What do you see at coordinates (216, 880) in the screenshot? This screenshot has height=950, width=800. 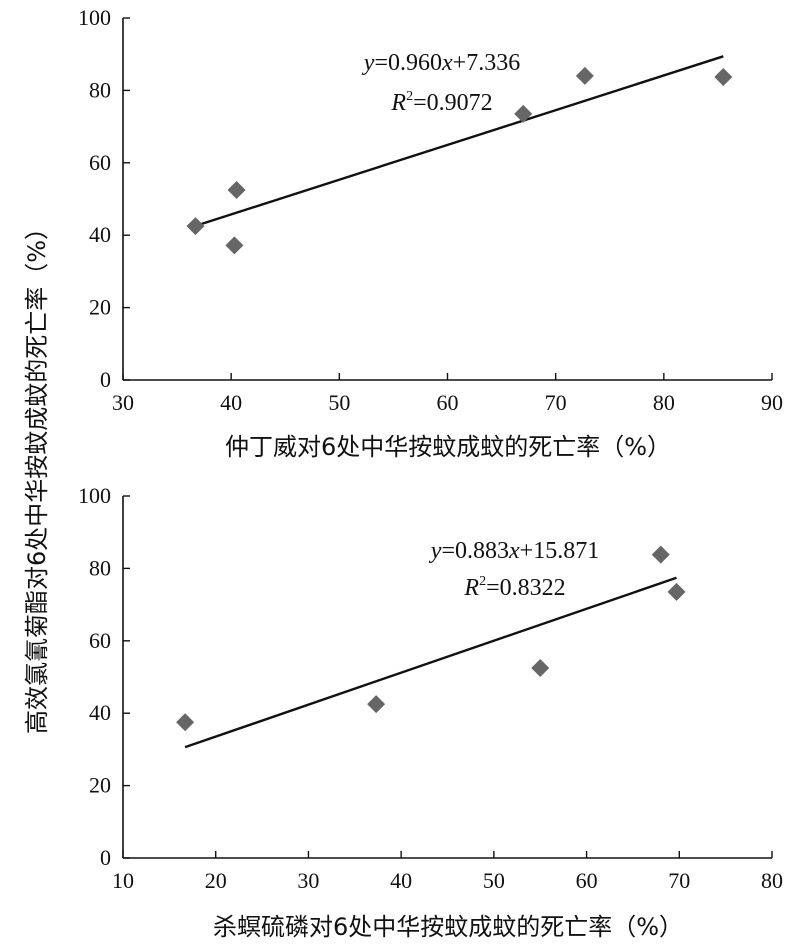 I see `x-tick-label: 20` at bounding box center [216, 880].